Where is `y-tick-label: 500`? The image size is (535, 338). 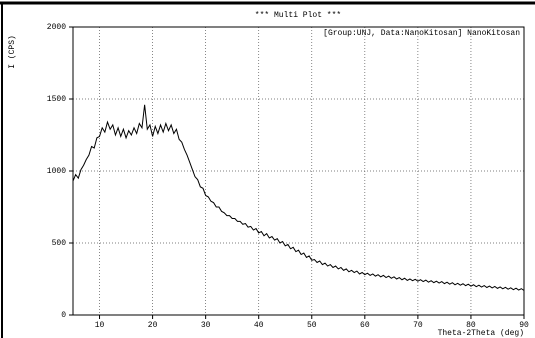
y-tick-label: 500 is located at coordinates (59, 243).